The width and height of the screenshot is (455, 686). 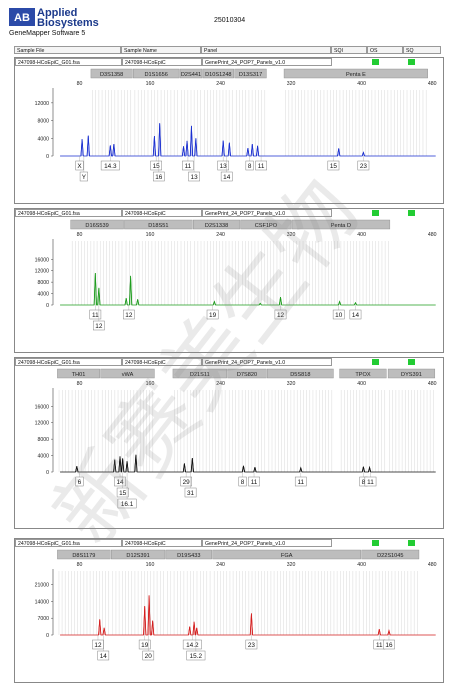 I want to click on allele-label: 19, so click(x=145, y=645).